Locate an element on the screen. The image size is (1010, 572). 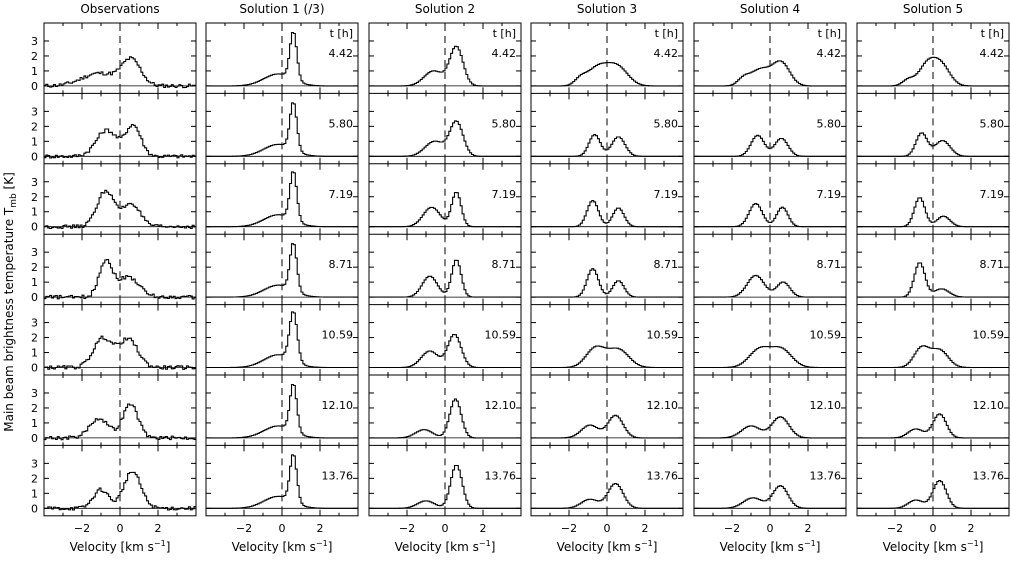
spectrum-panel: t [h] 4.42 is located at coordinates (770, 58).